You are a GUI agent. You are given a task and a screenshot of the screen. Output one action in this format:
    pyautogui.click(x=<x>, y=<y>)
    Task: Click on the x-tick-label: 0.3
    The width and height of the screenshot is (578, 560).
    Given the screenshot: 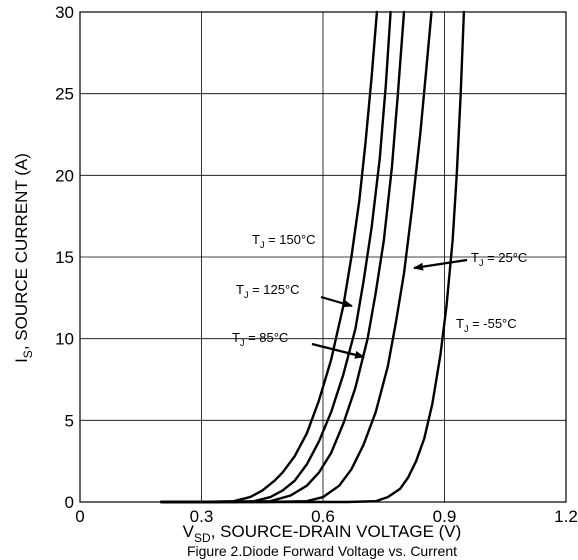 What is the action you would take?
    pyautogui.click(x=202, y=516)
    